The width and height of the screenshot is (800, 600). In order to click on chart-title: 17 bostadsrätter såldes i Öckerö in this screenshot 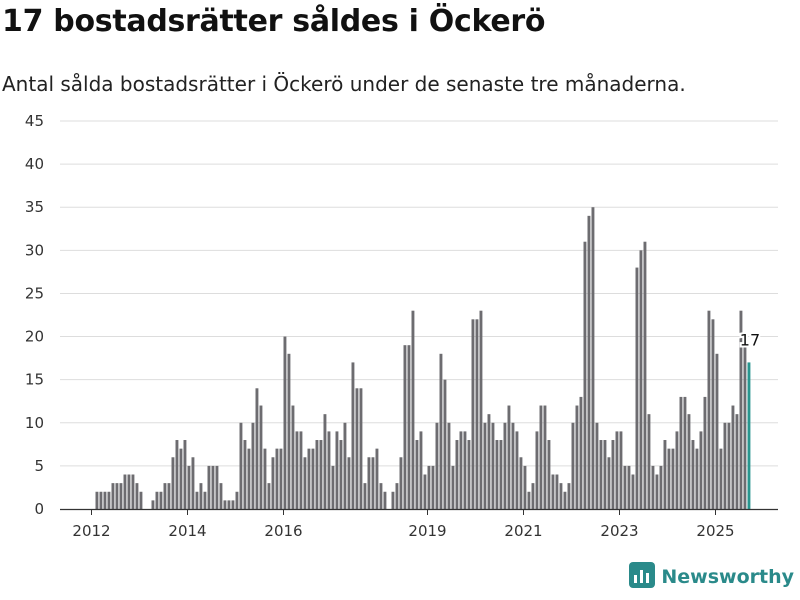, I will do `click(274, 21)`.